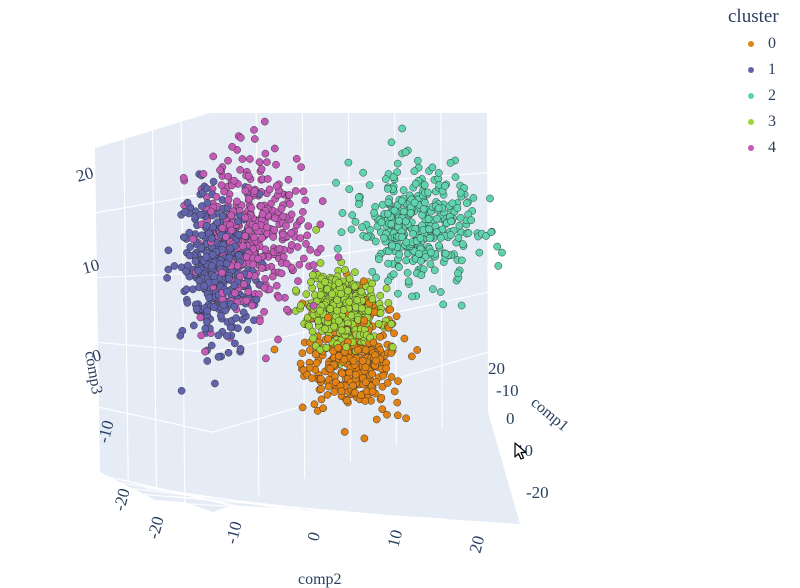  What do you see at coordinates (763, 96) in the screenshot?
I see `legend-item-cluster-2: 2` at bounding box center [763, 96].